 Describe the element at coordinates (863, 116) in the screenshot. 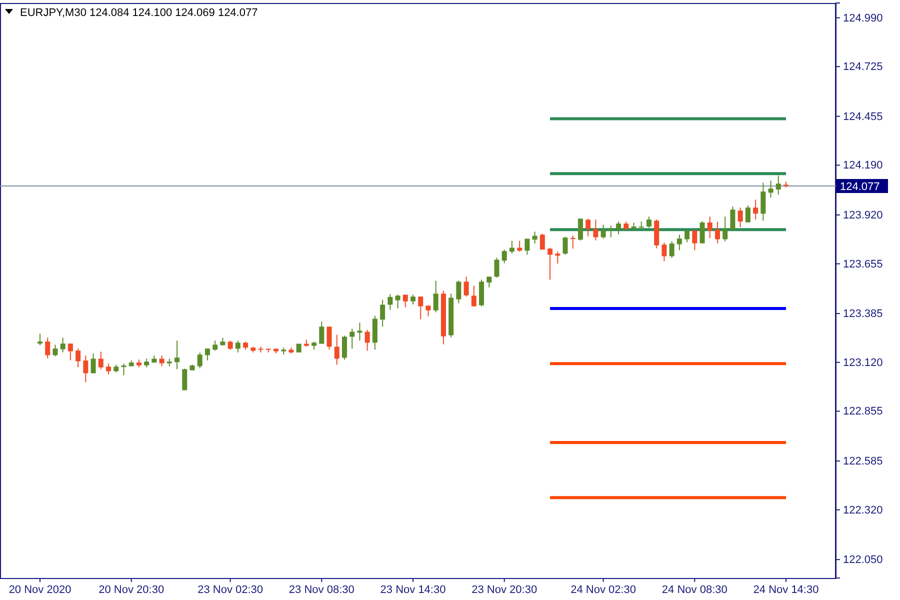

I see `y-tick-label: 124.455` at that location.